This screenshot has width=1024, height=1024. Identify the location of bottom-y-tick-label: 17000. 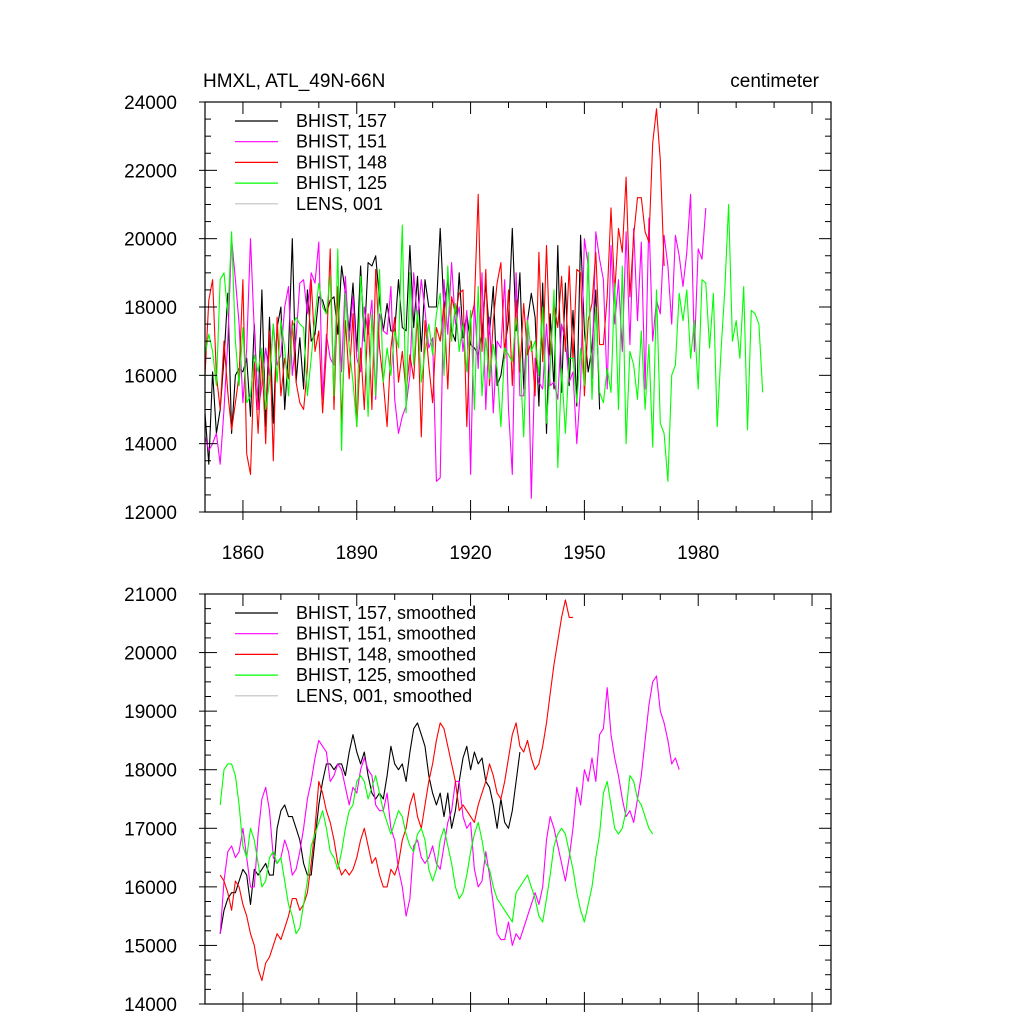
(150, 829).